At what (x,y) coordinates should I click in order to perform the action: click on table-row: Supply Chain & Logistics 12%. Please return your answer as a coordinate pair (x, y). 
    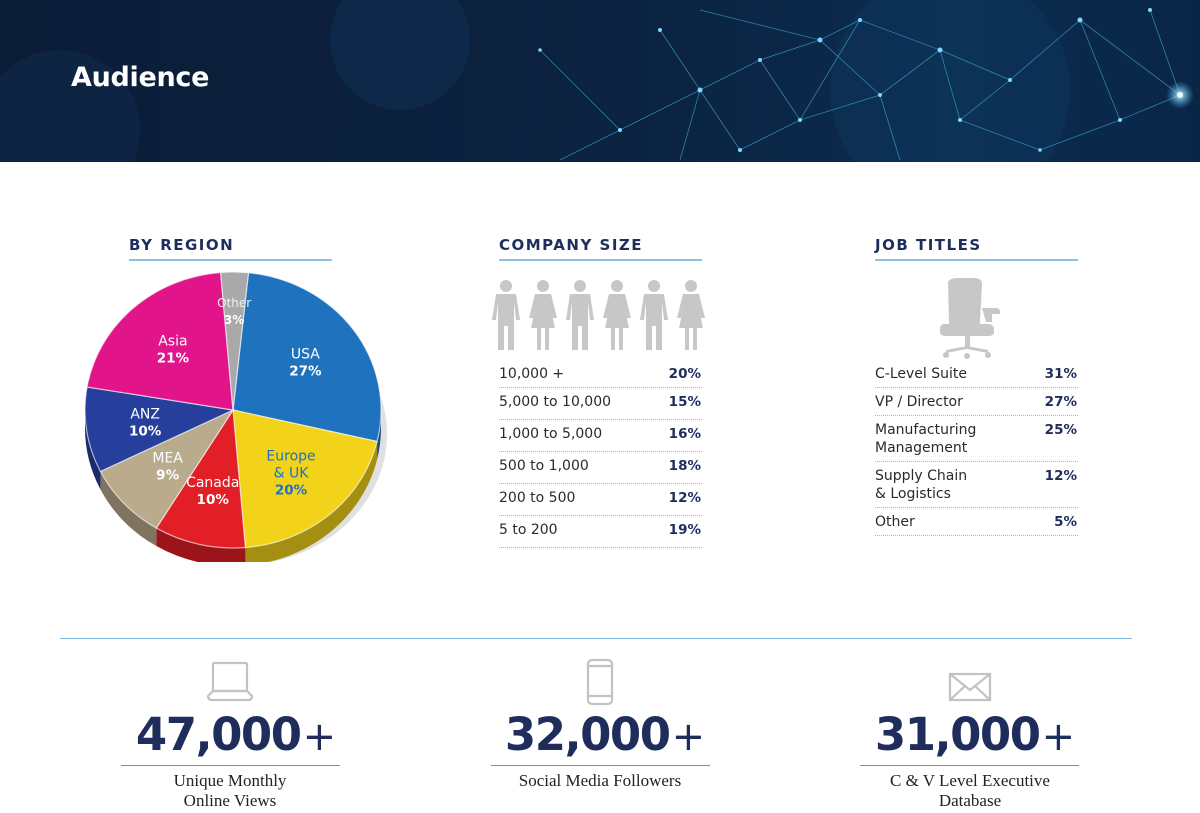
    Looking at the image, I should click on (976, 485).